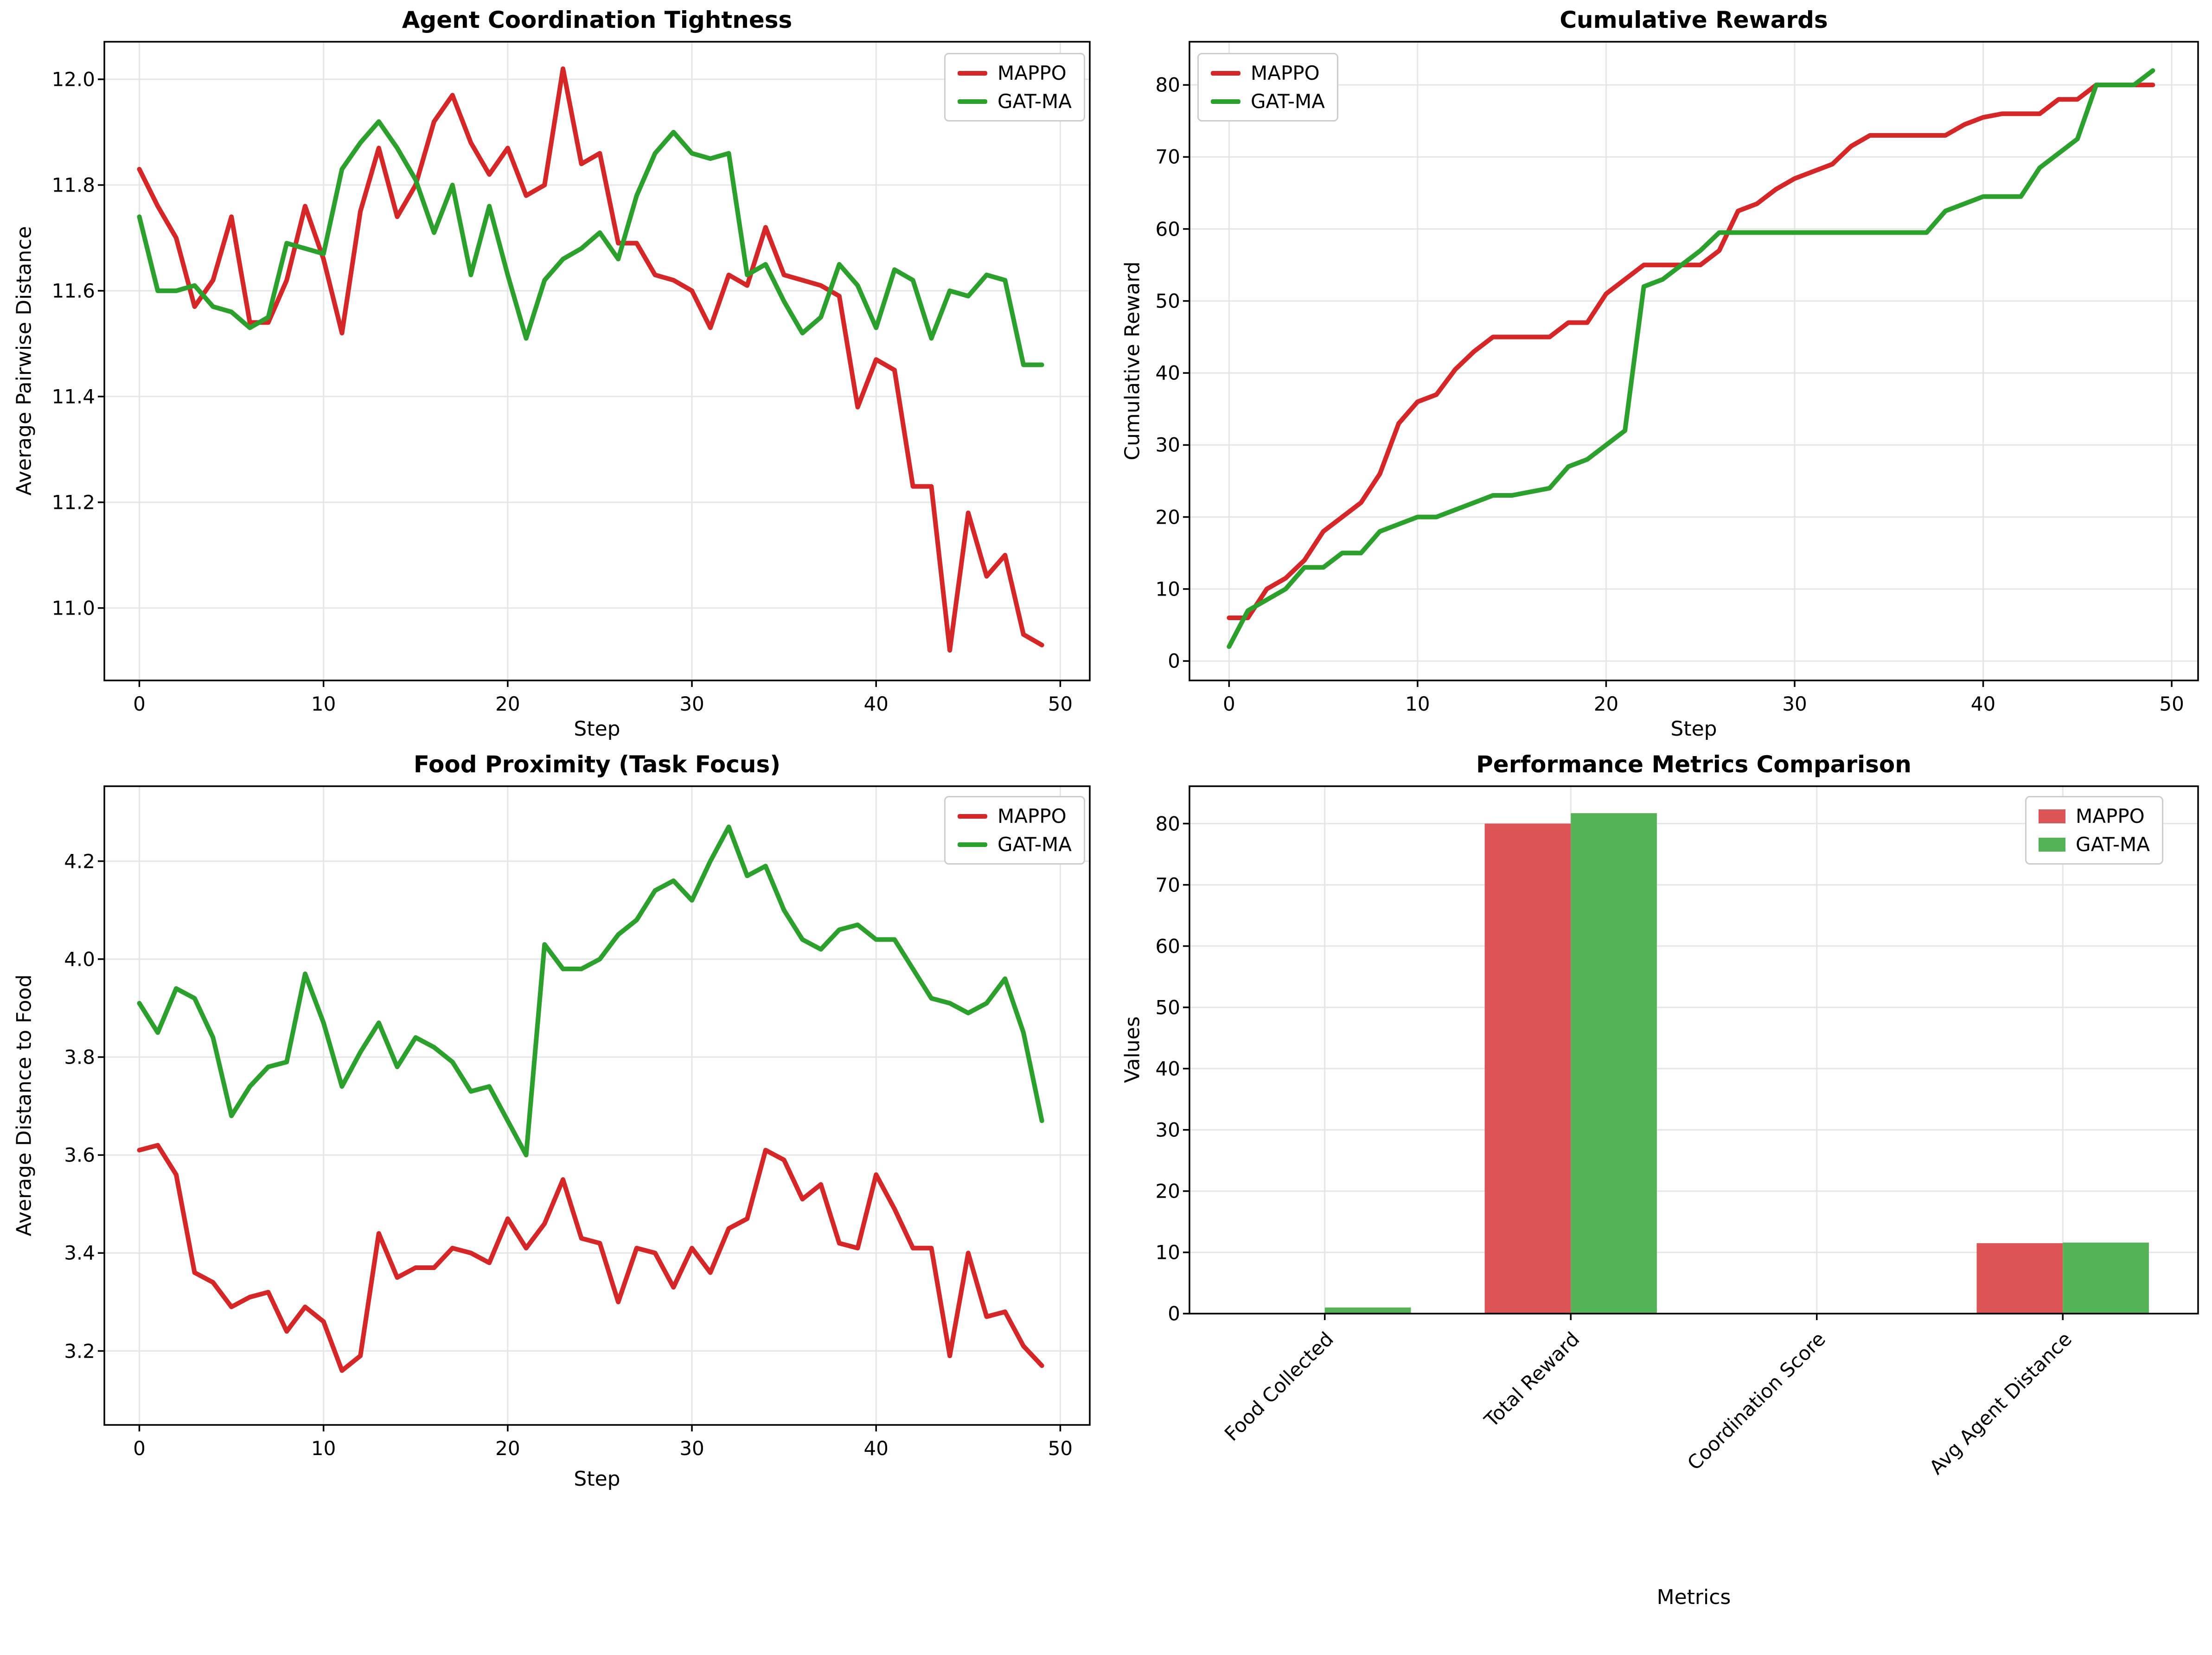 The height and width of the screenshot is (1655, 2212). Describe the element at coordinates (1060, 1448) in the screenshot. I see `chart3-x-tick-label: 50` at that location.